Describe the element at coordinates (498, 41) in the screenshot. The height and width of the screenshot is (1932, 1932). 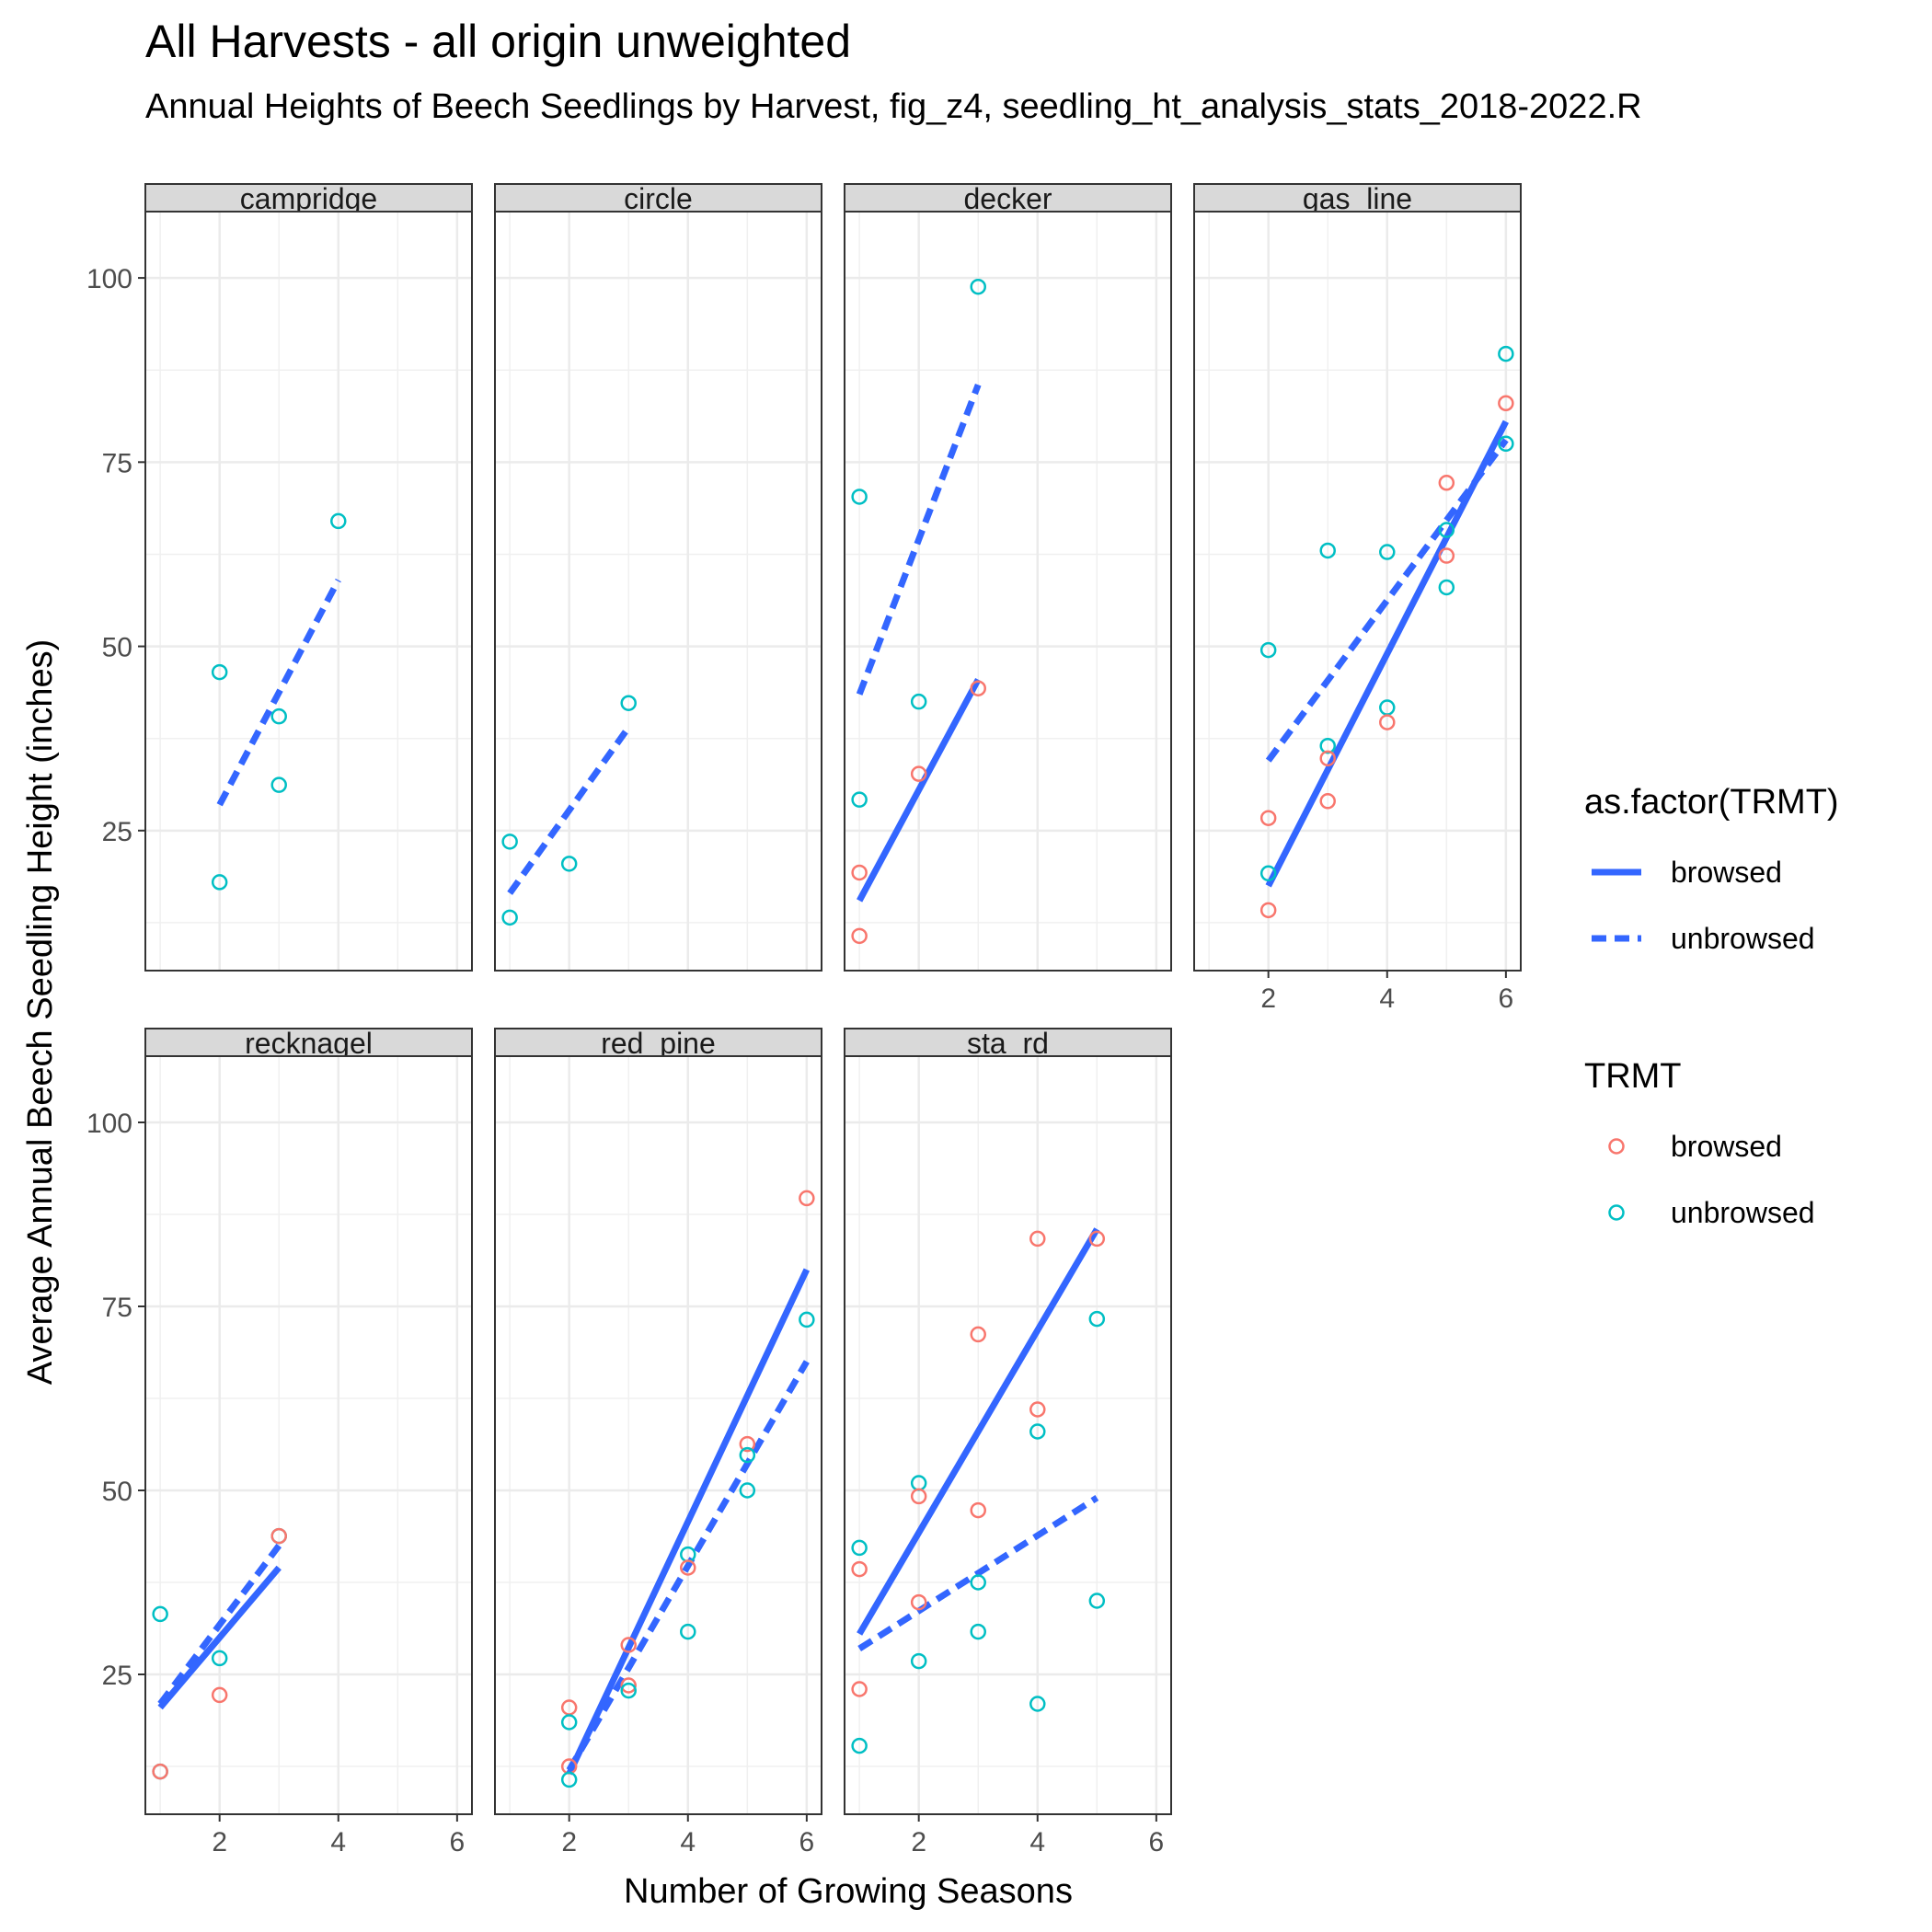
I see `chart-title: All Harvests - all origin unweighted` at that location.